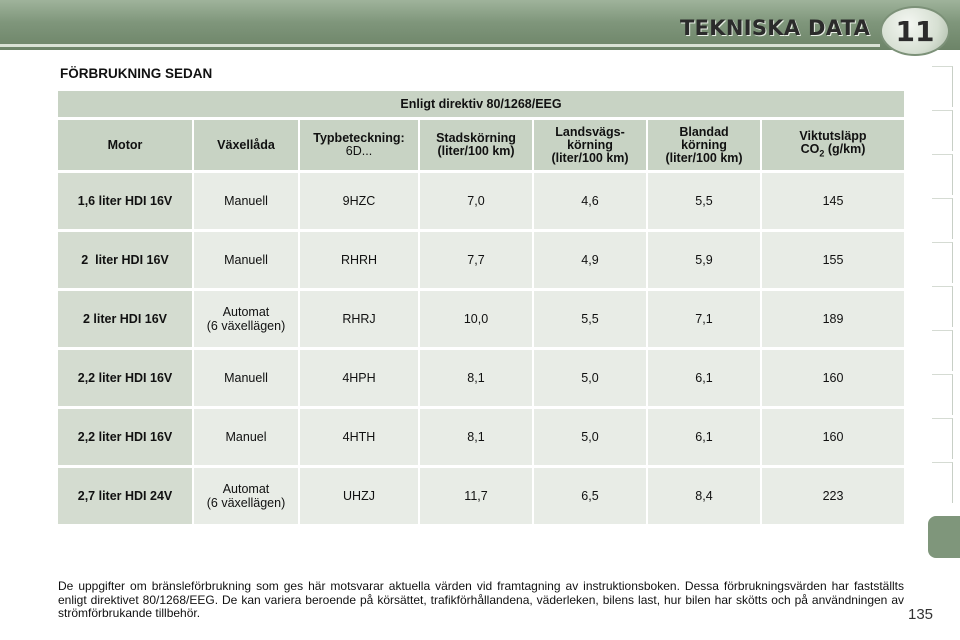 This screenshot has width=960, height=640. I want to click on cell-type: RHRJ, so click(360, 319).